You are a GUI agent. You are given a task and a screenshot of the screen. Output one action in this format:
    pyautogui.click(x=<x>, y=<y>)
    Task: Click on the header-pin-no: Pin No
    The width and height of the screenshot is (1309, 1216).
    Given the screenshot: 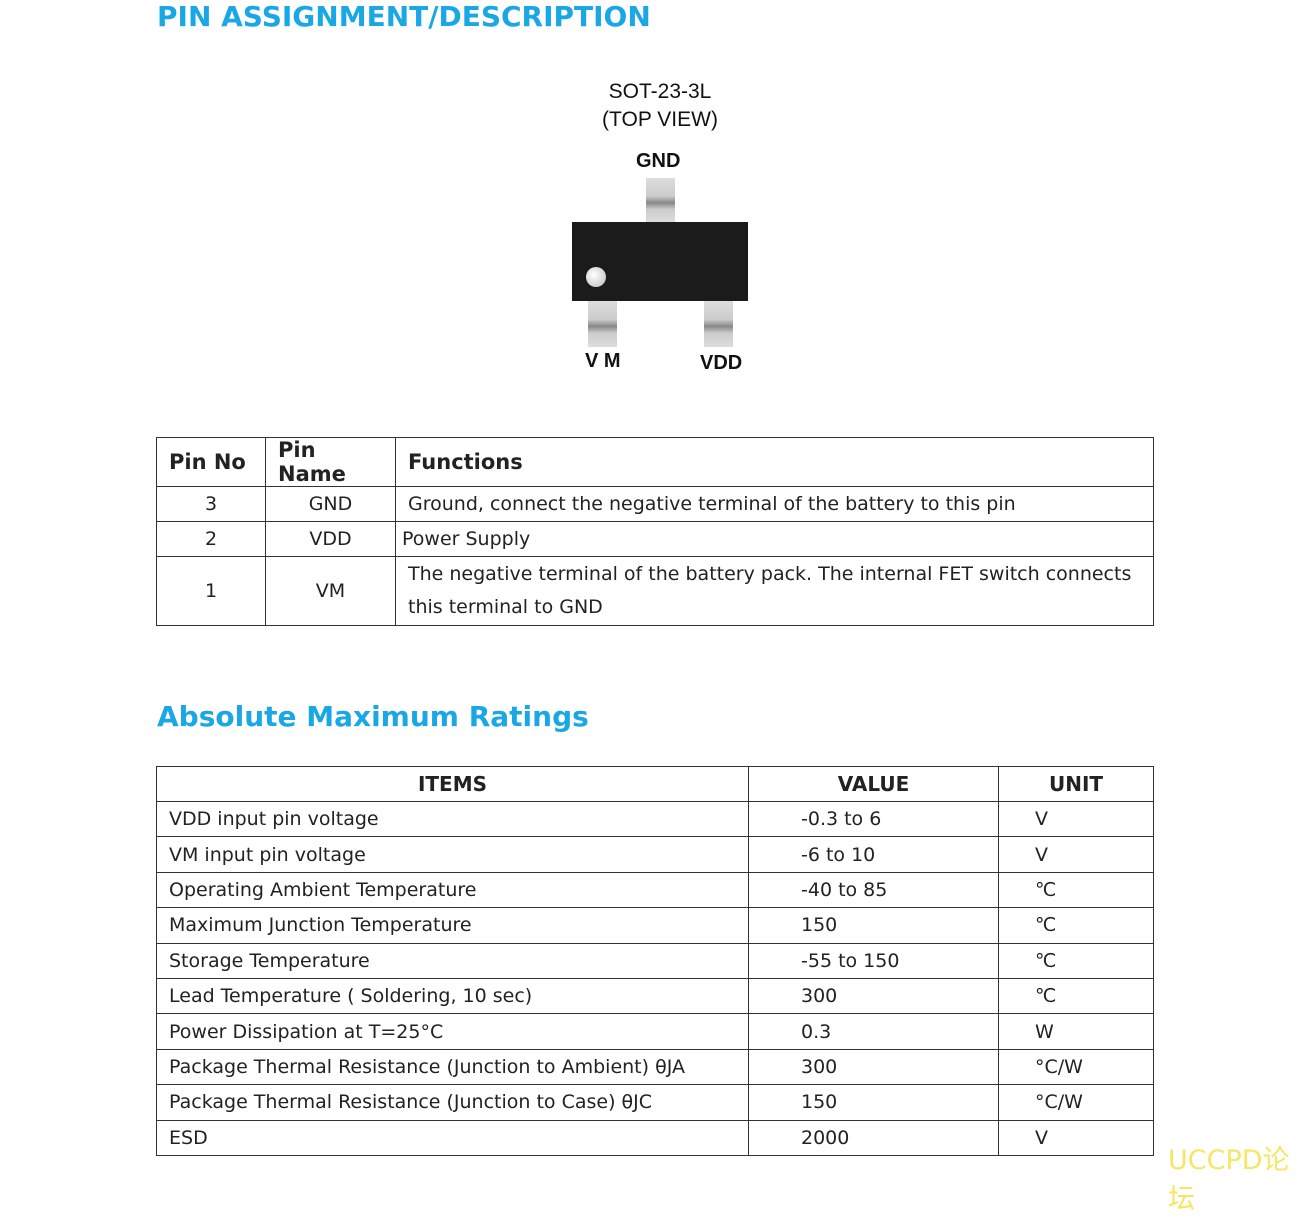 What is the action you would take?
    pyautogui.click(x=211, y=462)
    